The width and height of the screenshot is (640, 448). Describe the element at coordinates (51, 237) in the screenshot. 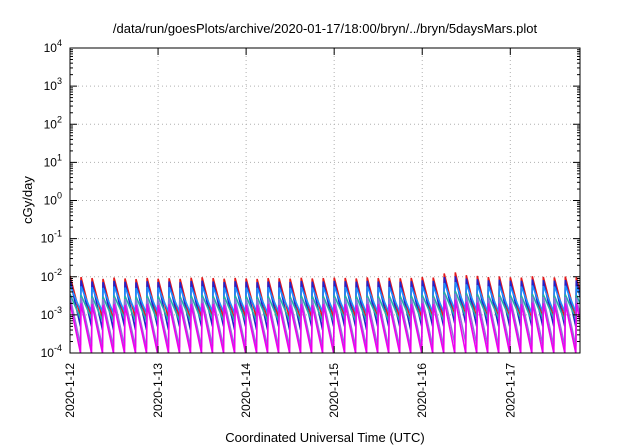

I see `y-tick-label: 10⁻¹` at that location.